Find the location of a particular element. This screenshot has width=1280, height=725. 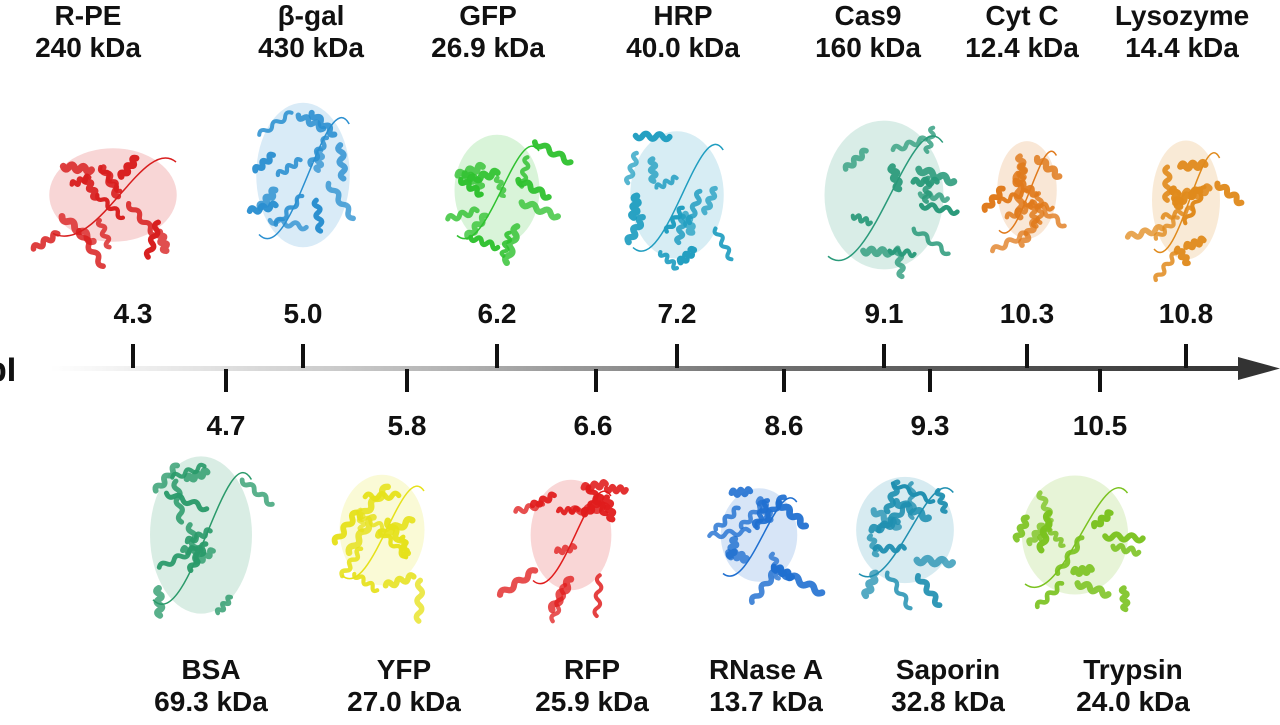

pi-value-cytc: 10.3 is located at coordinates (1027, 313).